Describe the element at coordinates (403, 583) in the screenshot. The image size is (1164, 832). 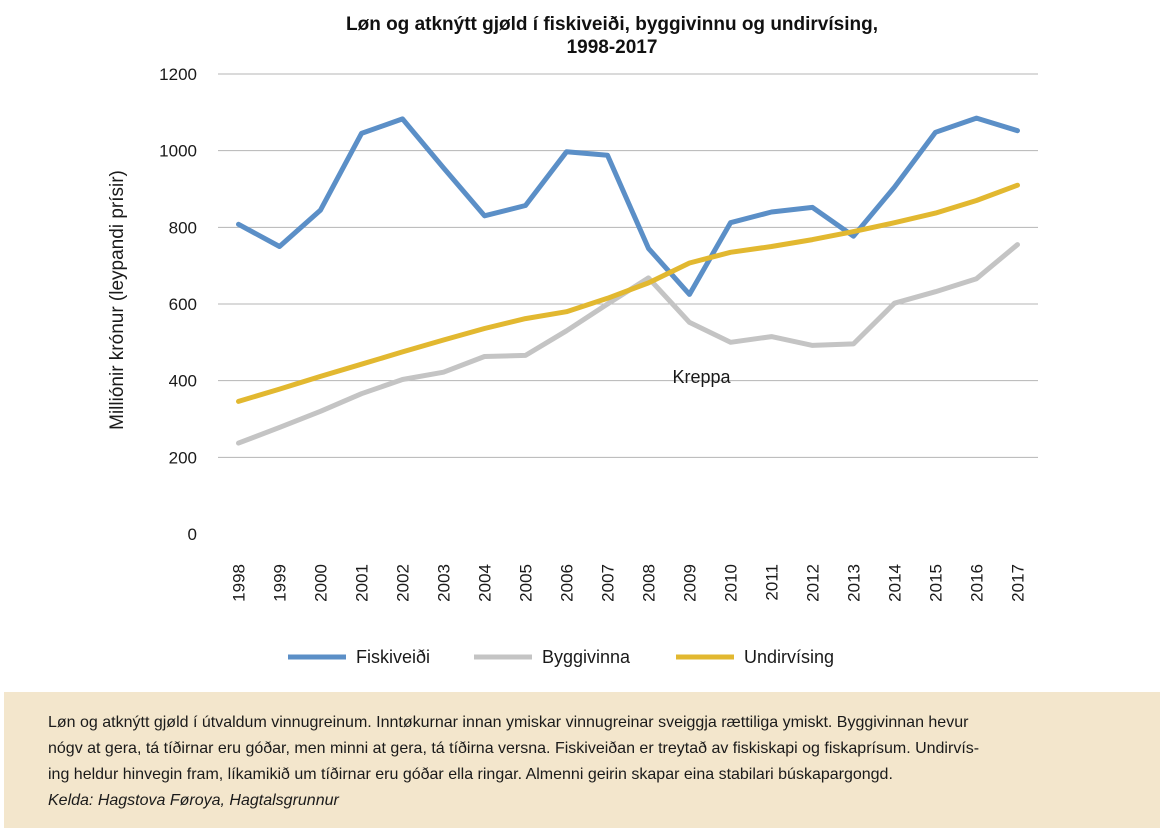
I see `x-tick-label: 2002` at that location.